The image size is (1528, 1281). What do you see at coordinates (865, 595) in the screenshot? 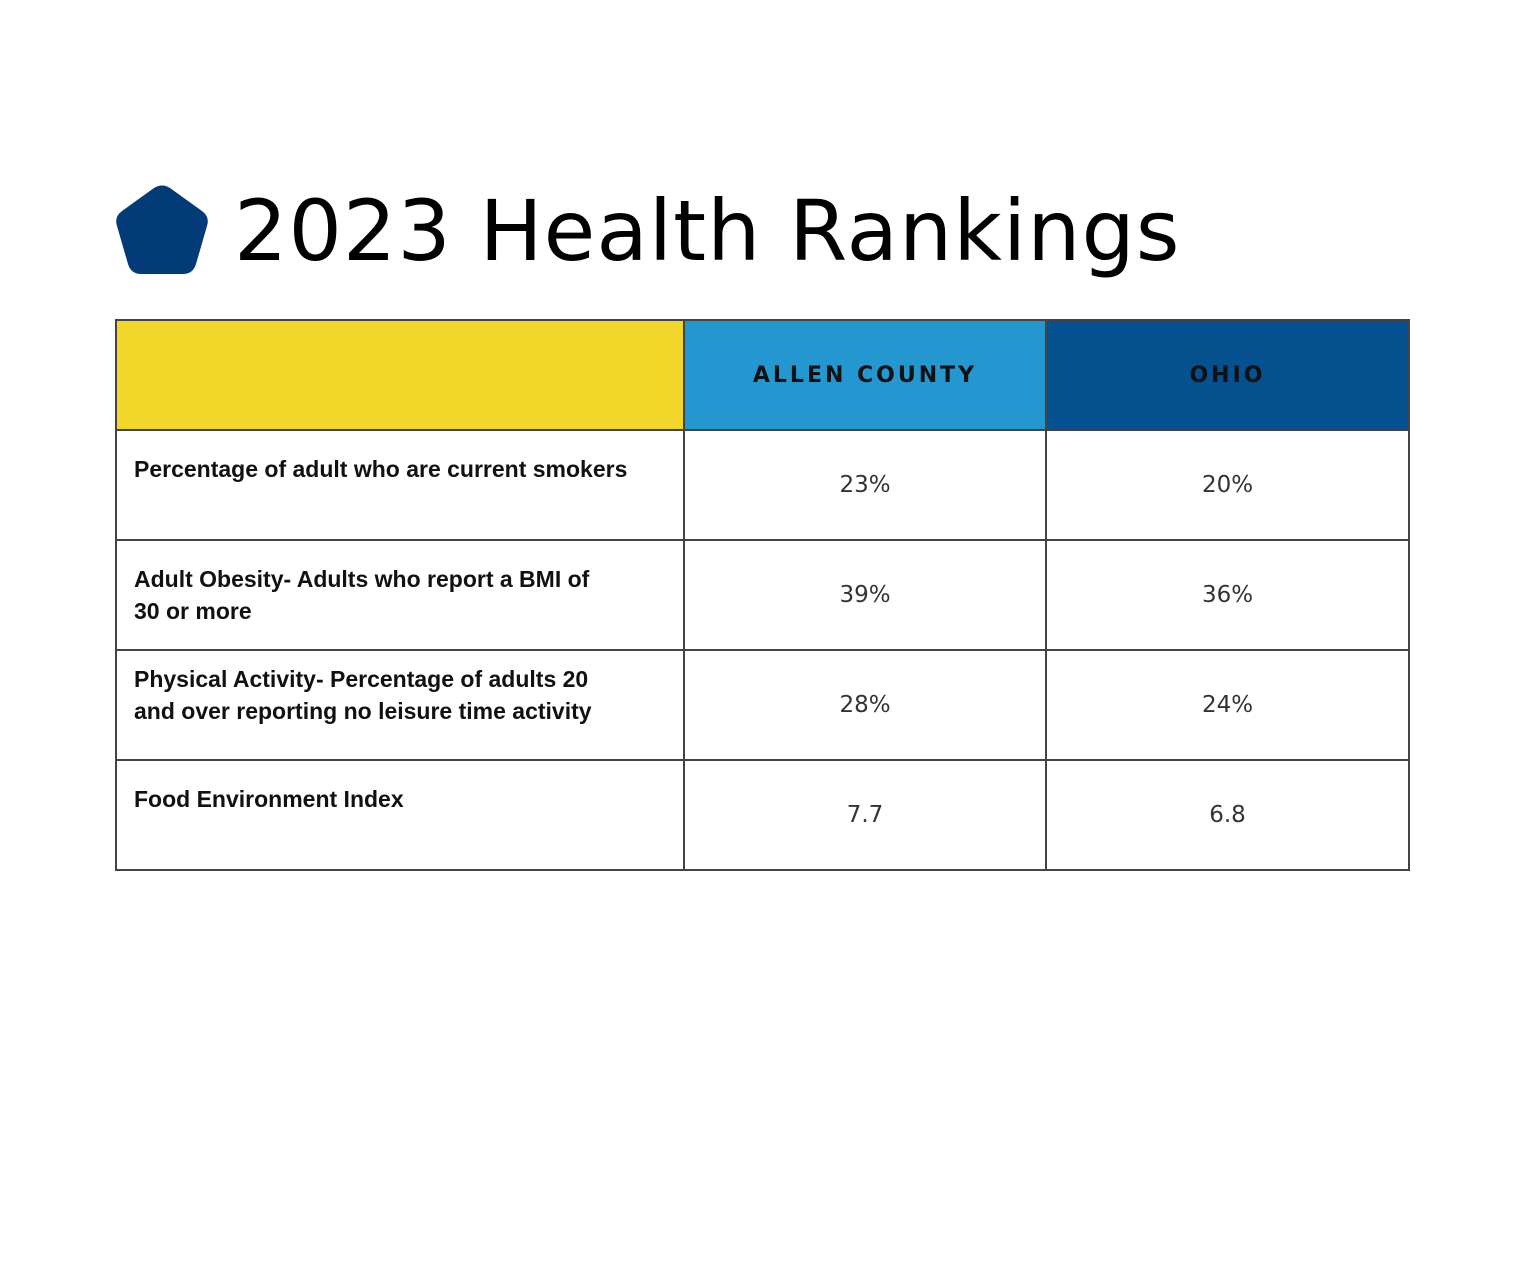
I see `allen-value: 39%` at bounding box center [865, 595].